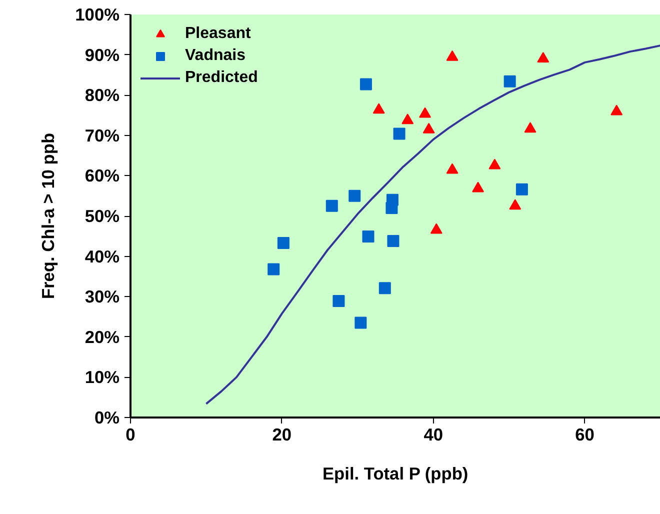 The width and height of the screenshot is (660, 514). Describe the element at coordinates (218, 34) in the screenshot. I see `legend-label: Pleasant` at that location.